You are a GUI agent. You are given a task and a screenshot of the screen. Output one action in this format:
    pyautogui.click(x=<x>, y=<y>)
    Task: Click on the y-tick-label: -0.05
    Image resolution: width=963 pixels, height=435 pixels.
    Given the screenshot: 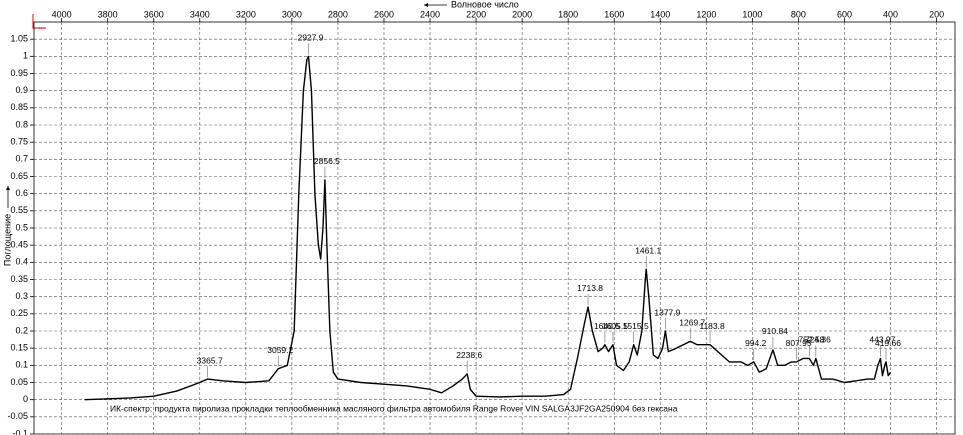 What is the action you would take?
    pyautogui.click(x=17, y=416)
    